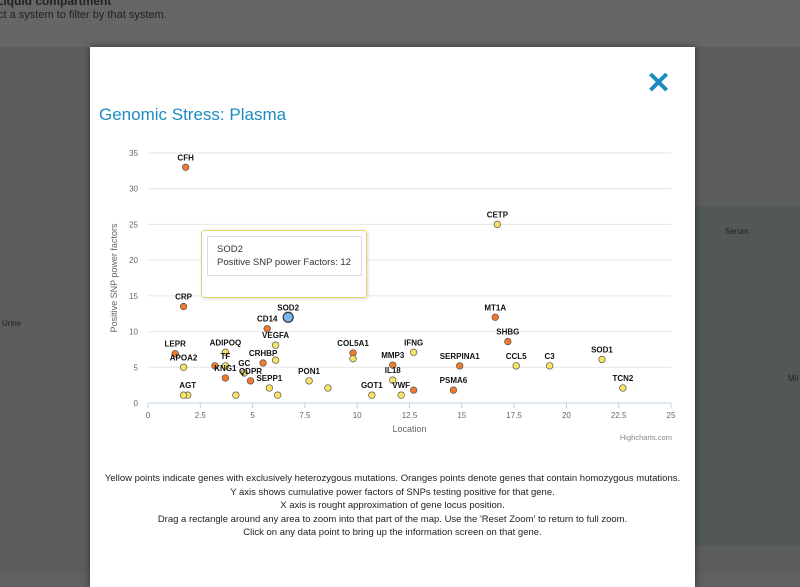 The width and height of the screenshot is (800, 587). What do you see at coordinates (148, 415) in the screenshot?
I see `x-tick-label: 0` at bounding box center [148, 415].